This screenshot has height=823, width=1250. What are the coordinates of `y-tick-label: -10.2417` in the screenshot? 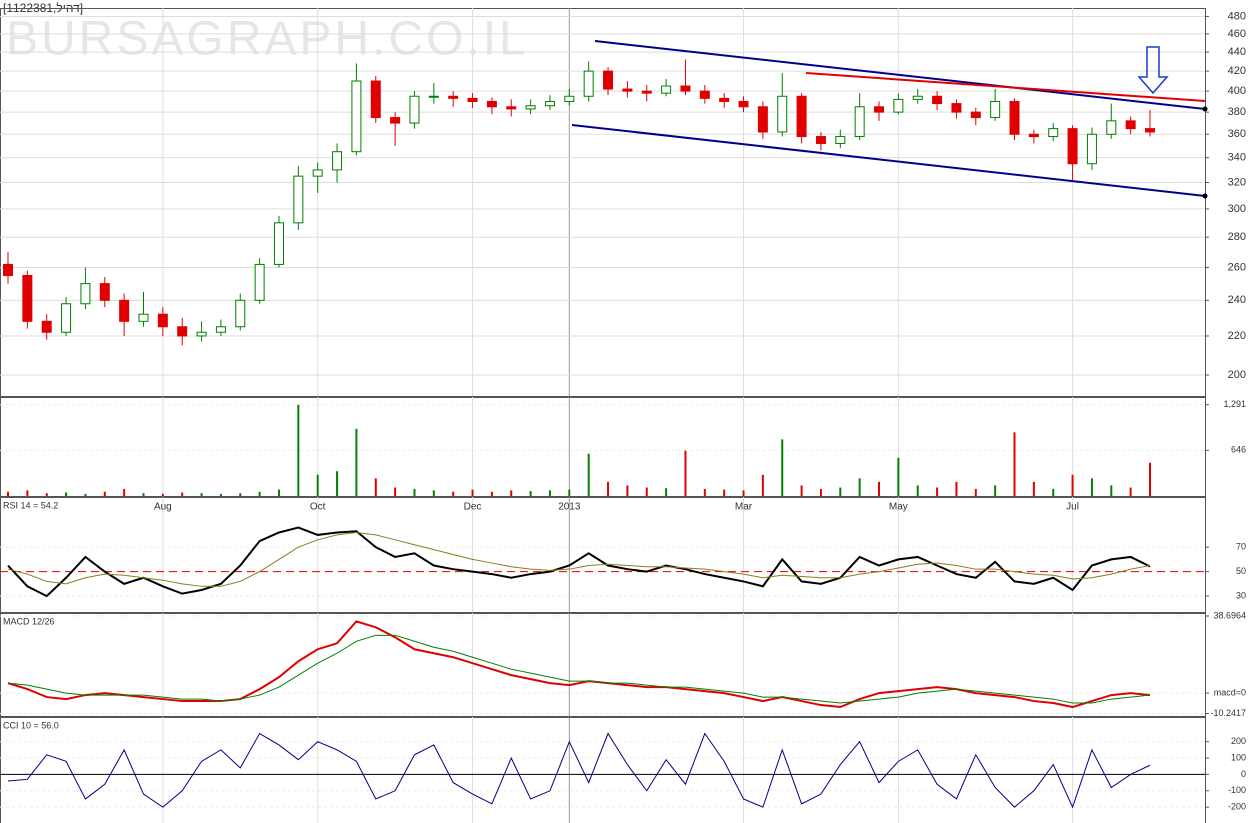 It's located at (1228, 713).